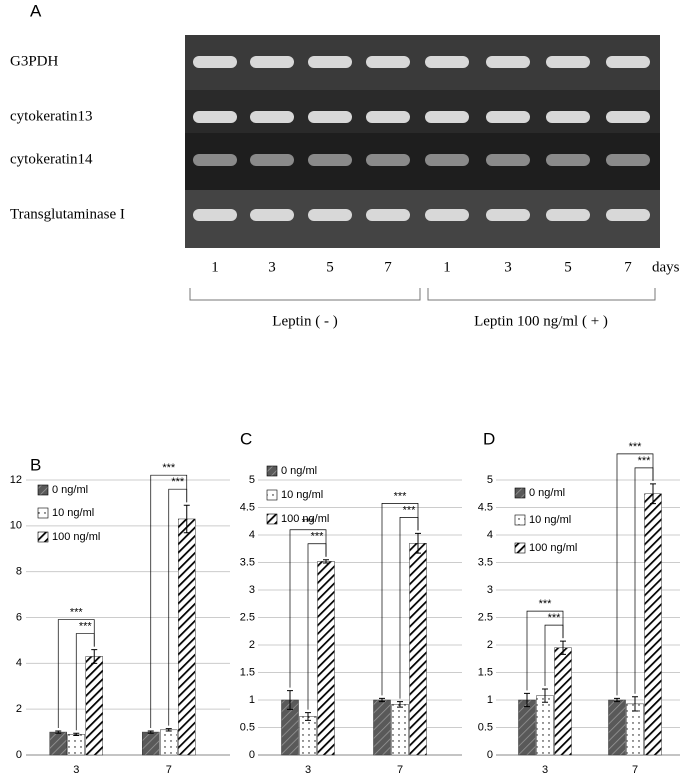  Describe the element at coordinates (19, 572) in the screenshot. I see `y-tick-label: 8` at that location.